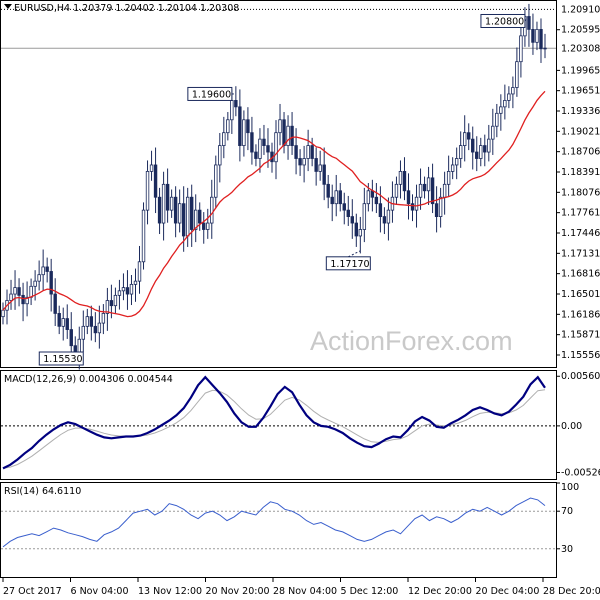  What do you see at coordinates (570, 487) in the screenshot?
I see `rsi-tick-label: 100` at bounding box center [570, 487].